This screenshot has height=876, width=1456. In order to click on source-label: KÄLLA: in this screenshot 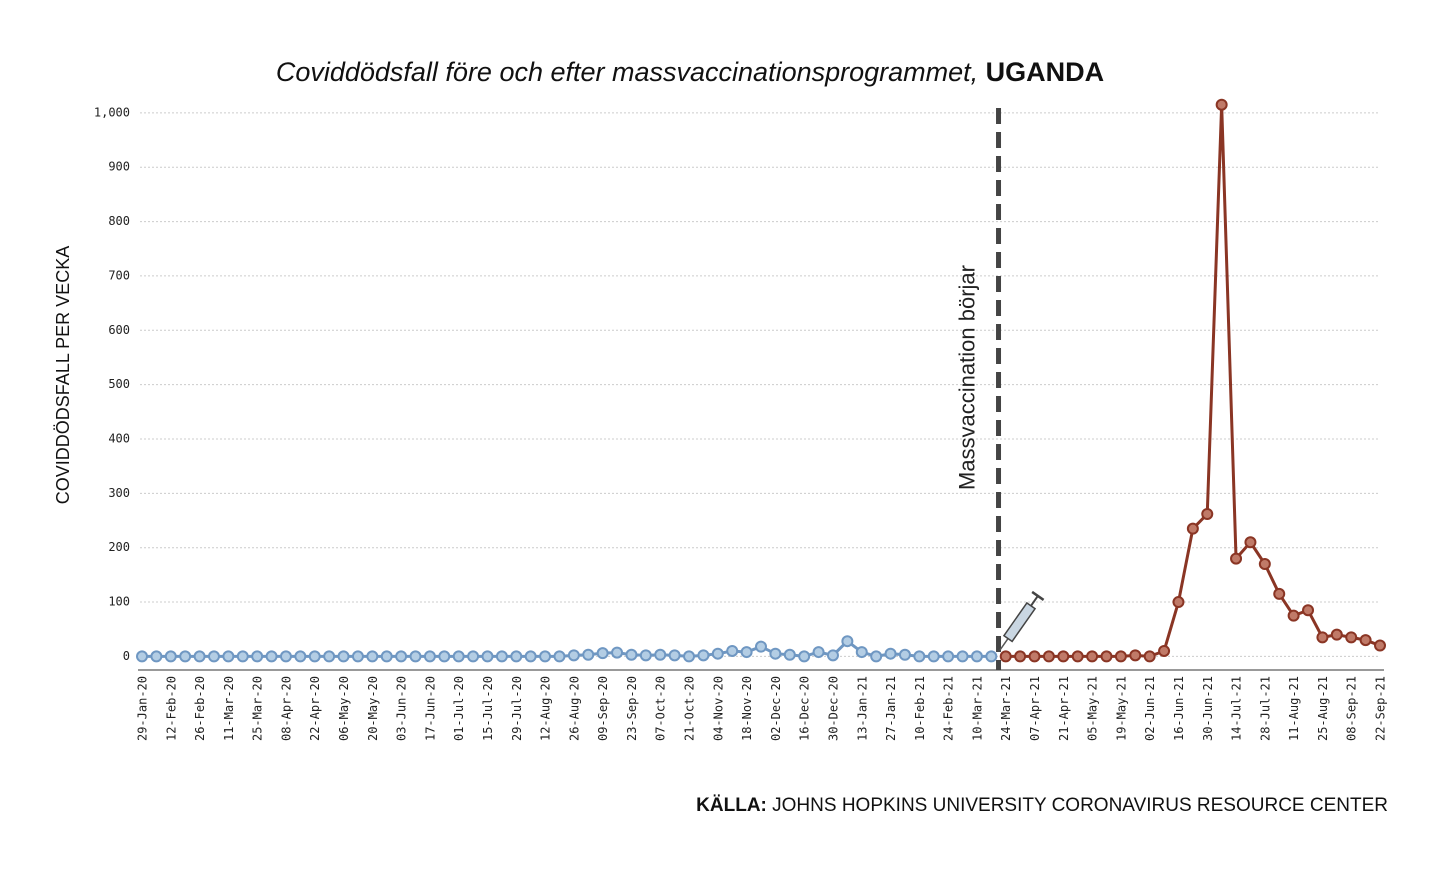, I will do `click(731, 805)`.